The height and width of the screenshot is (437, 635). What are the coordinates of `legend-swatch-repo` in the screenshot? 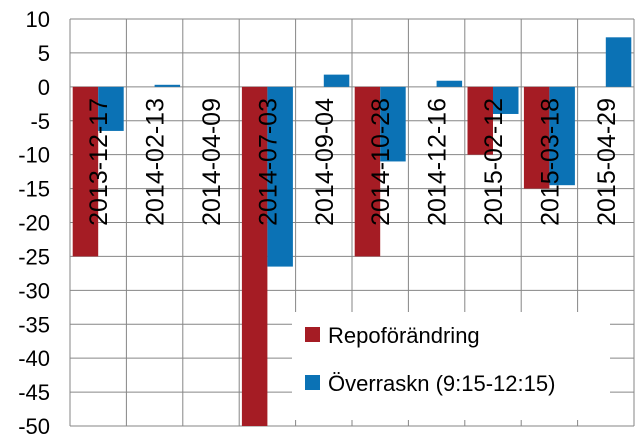 It's located at (312, 334).